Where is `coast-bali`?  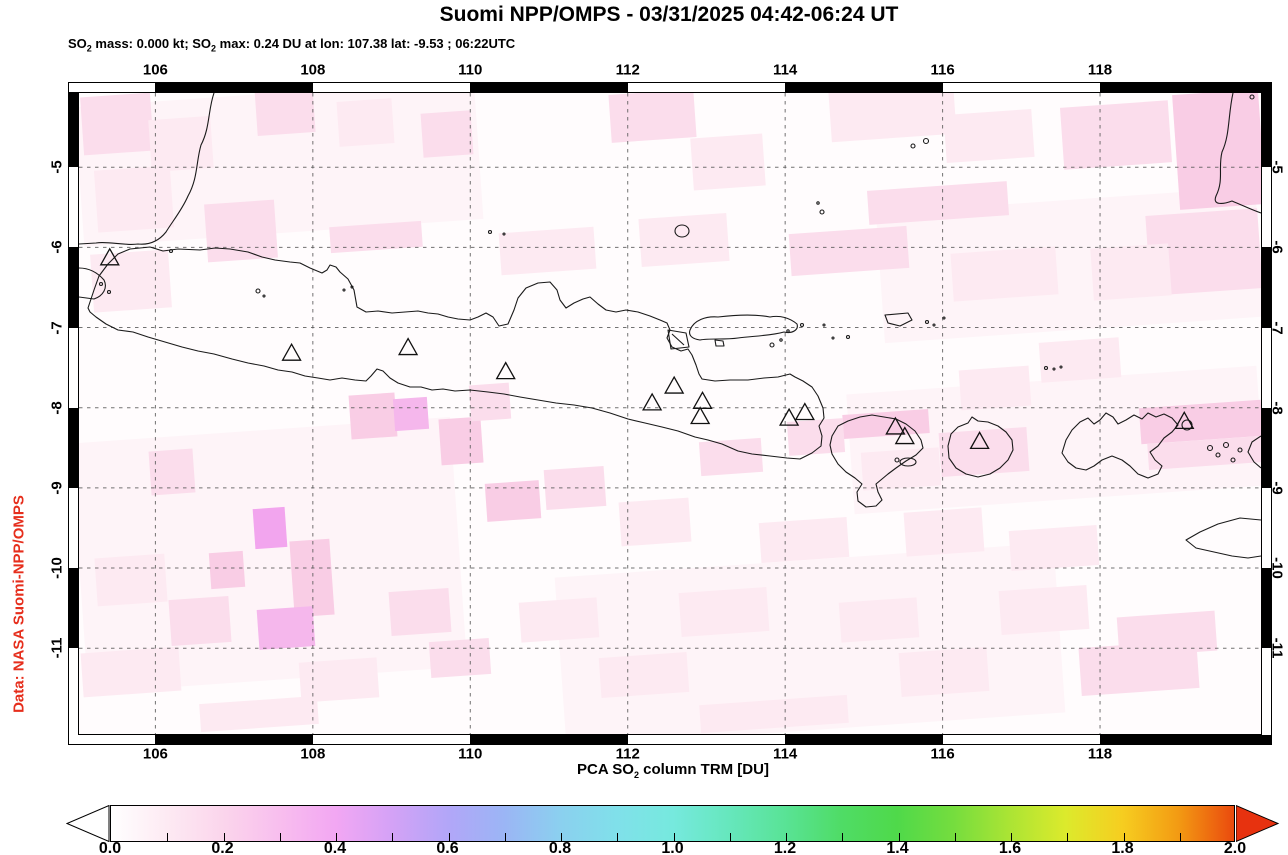
coast-bali is located at coordinates (876, 461).